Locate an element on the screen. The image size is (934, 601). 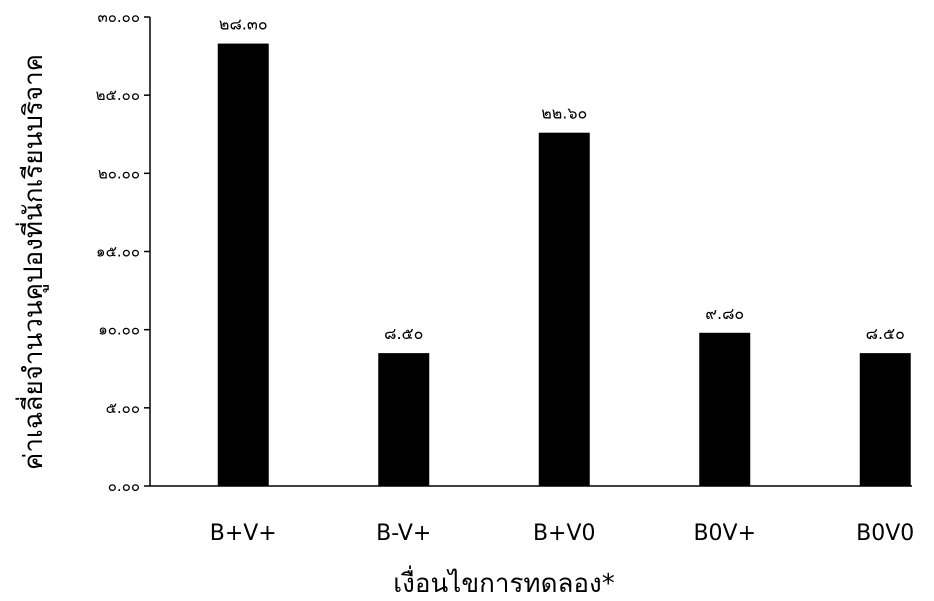
x-tick-label-3: B0V+ is located at coordinates (724, 533).